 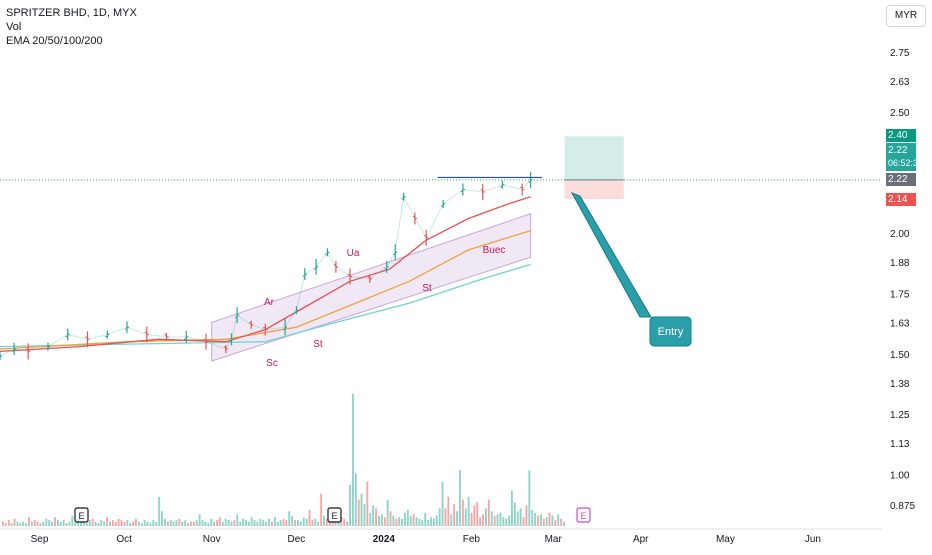 I want to click on legend-symbol: SPRITZER BHD, 1D, MYX, so click(x=71, y=13).